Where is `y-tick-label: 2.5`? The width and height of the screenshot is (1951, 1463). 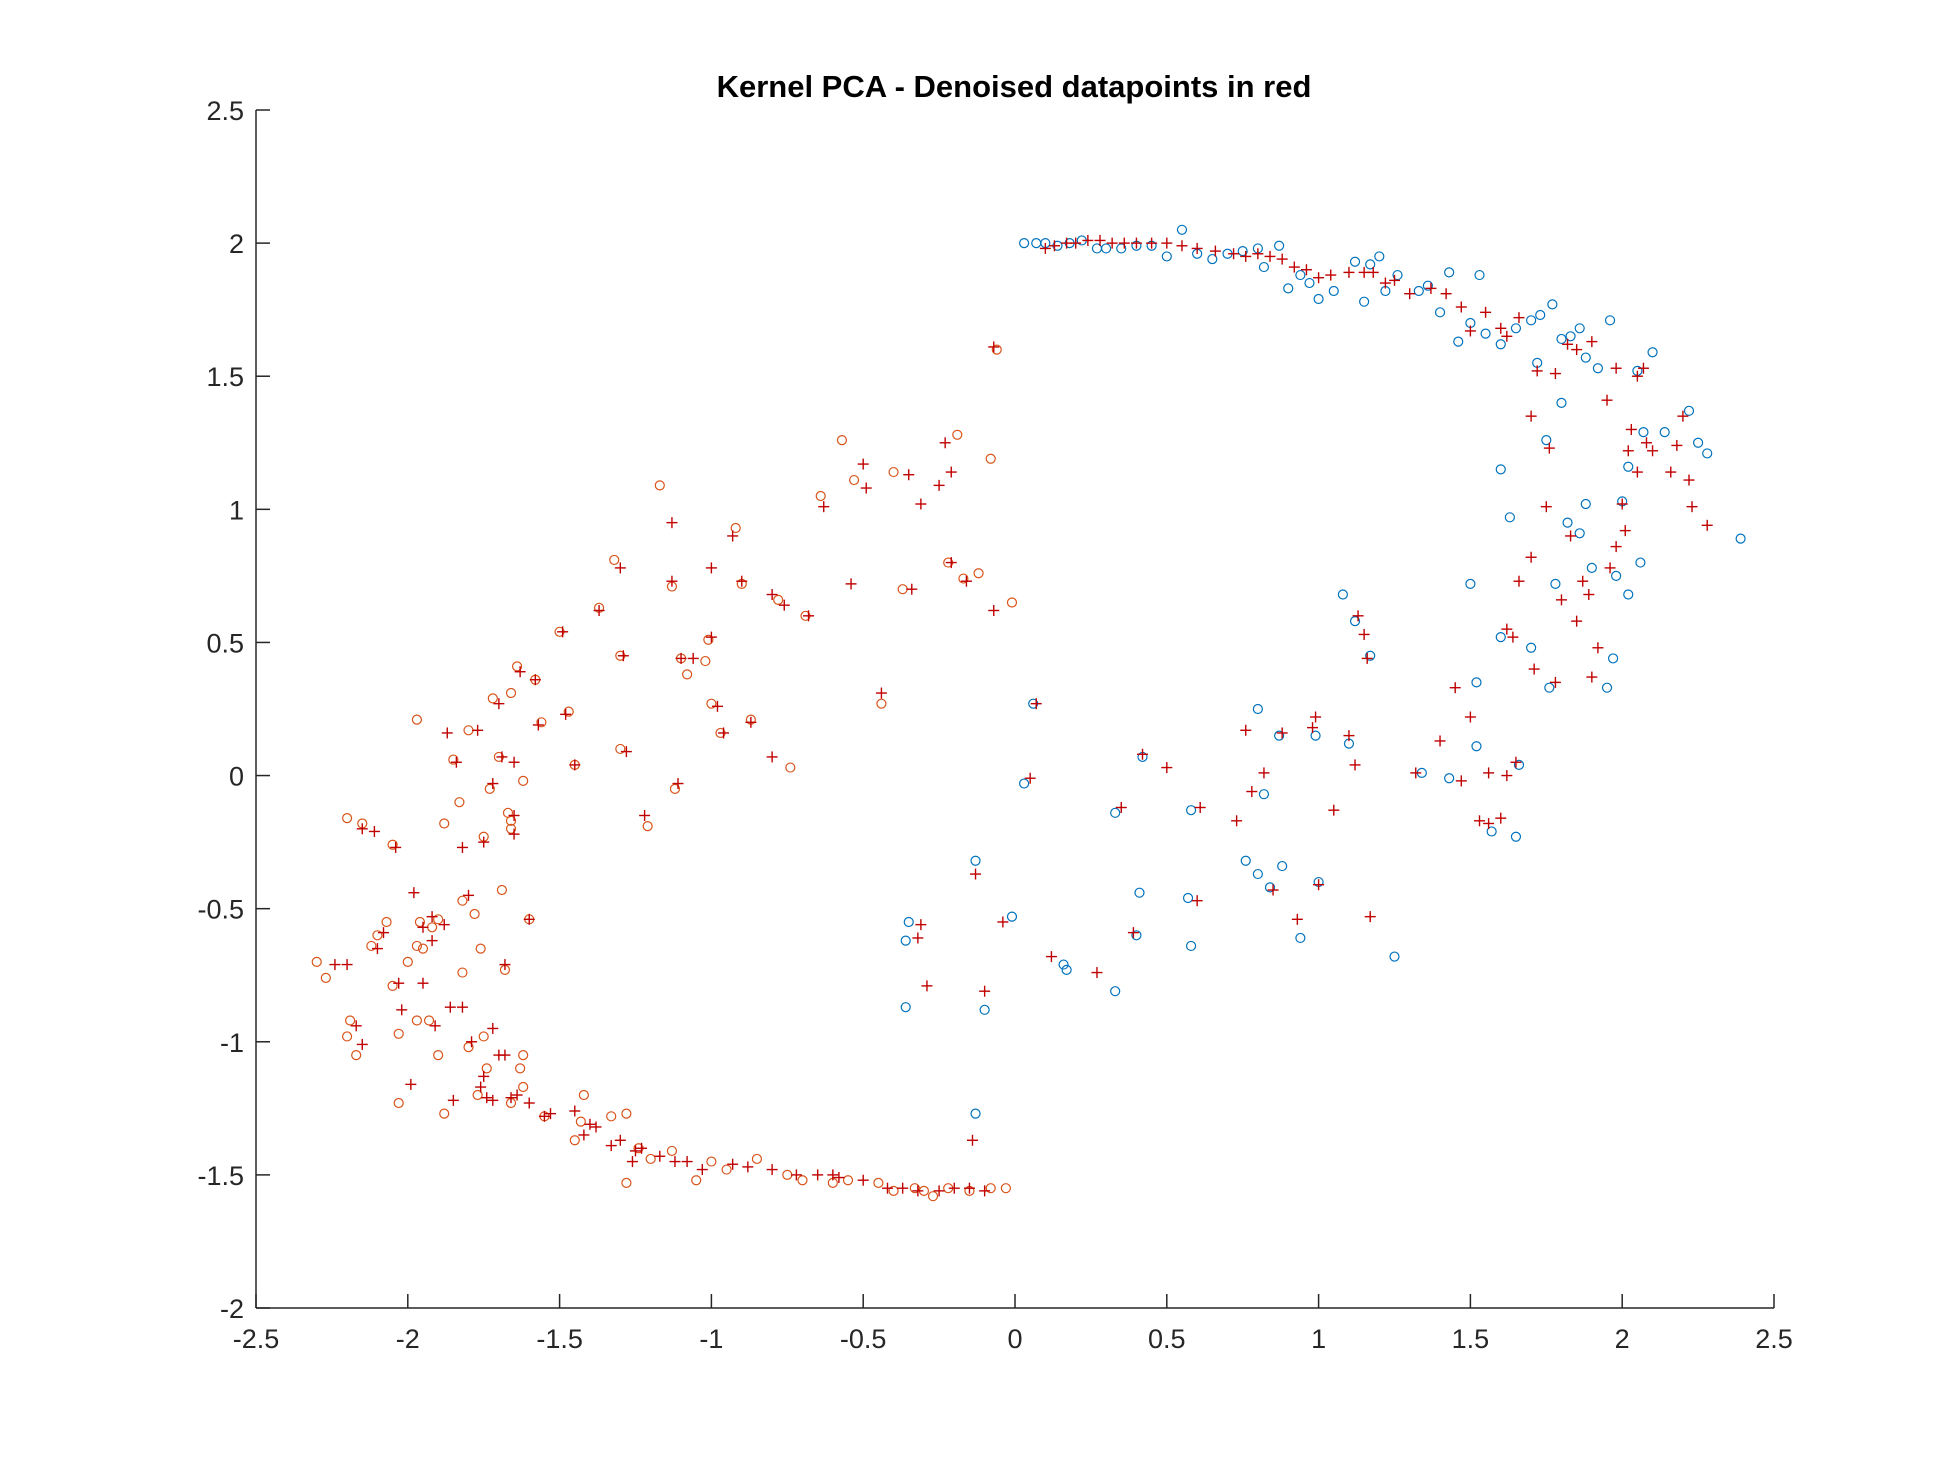
y-tick-label: 2.5 is located at coordinates (225, 111).